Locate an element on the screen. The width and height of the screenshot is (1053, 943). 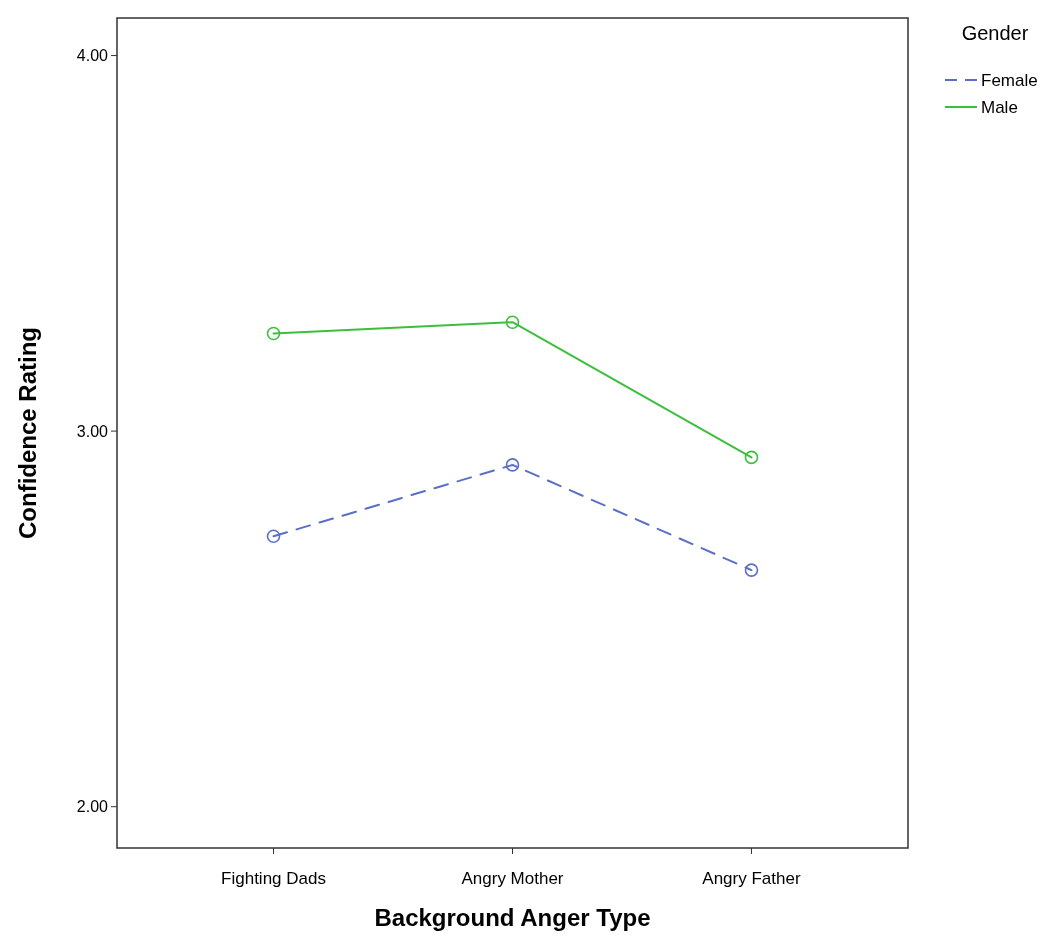
y-tick-label: 4.00 is located at coordinates (92, 56).